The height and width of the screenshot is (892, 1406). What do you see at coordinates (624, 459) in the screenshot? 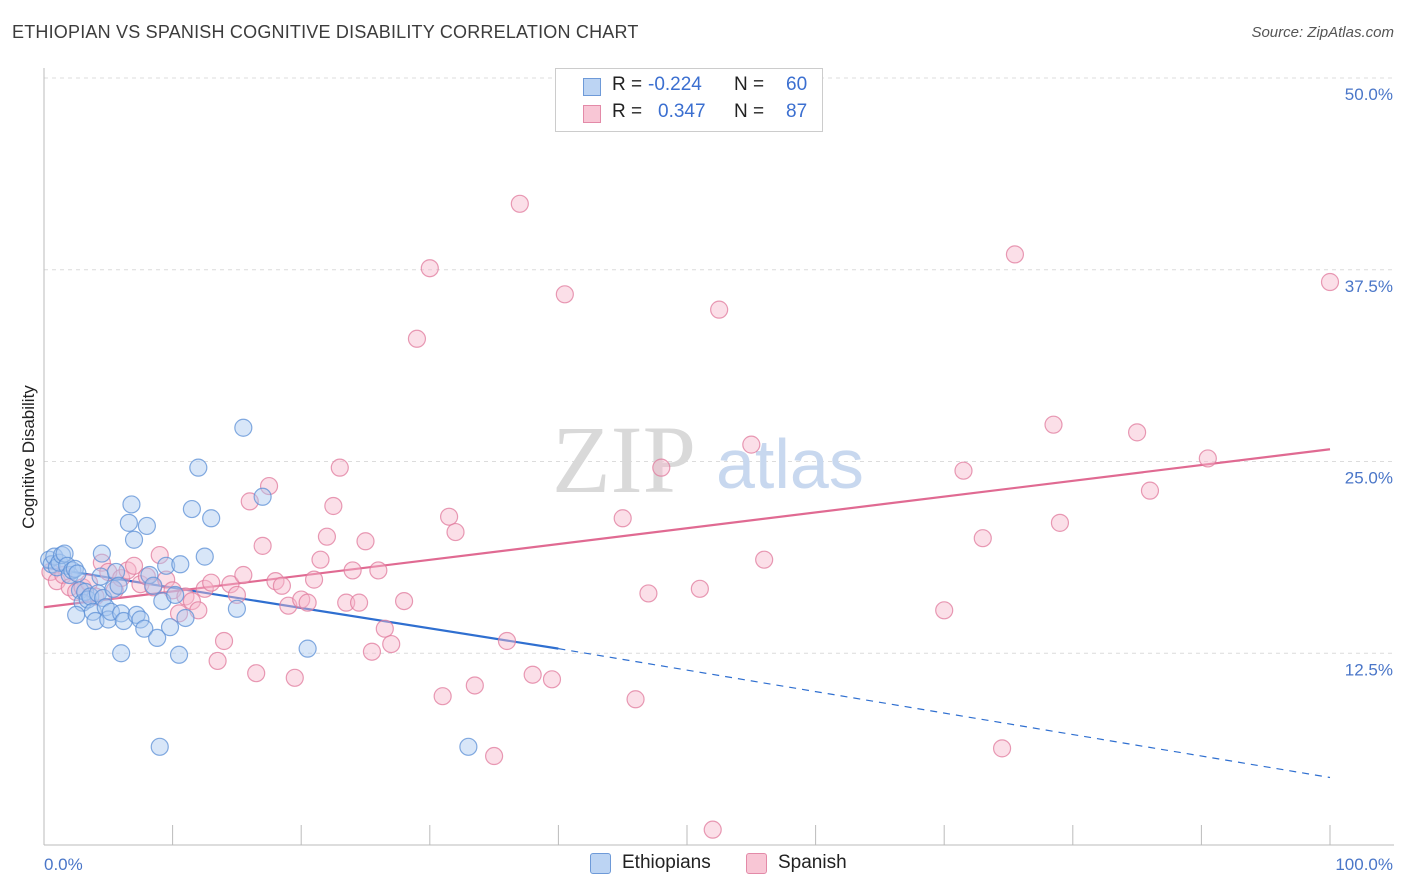
I see `watermark-zip: ZIP` at bounding box center [624, 459].